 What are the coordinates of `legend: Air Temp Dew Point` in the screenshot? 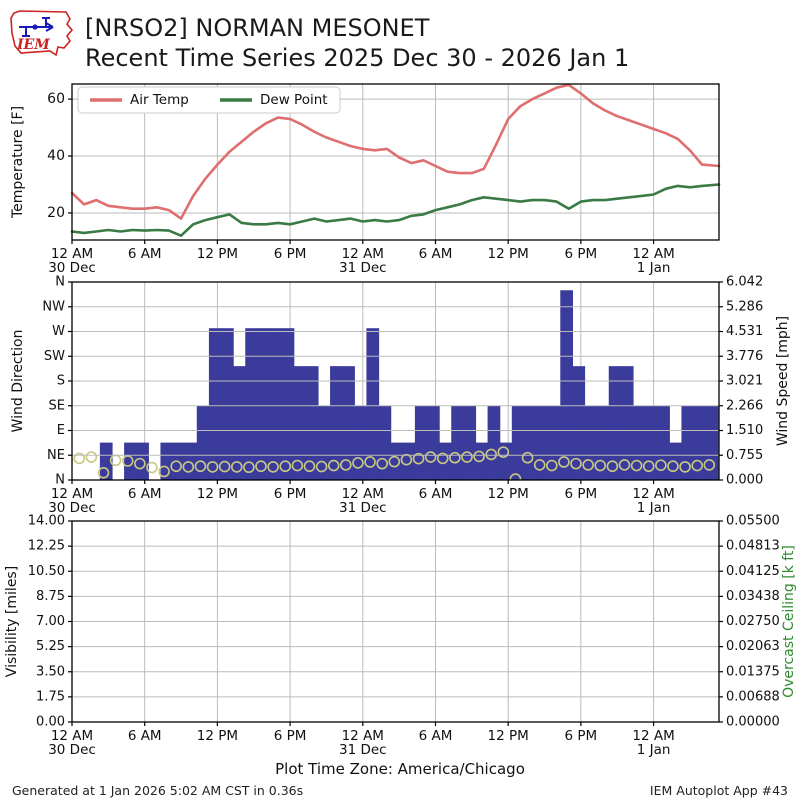 It's located at (209, 100).